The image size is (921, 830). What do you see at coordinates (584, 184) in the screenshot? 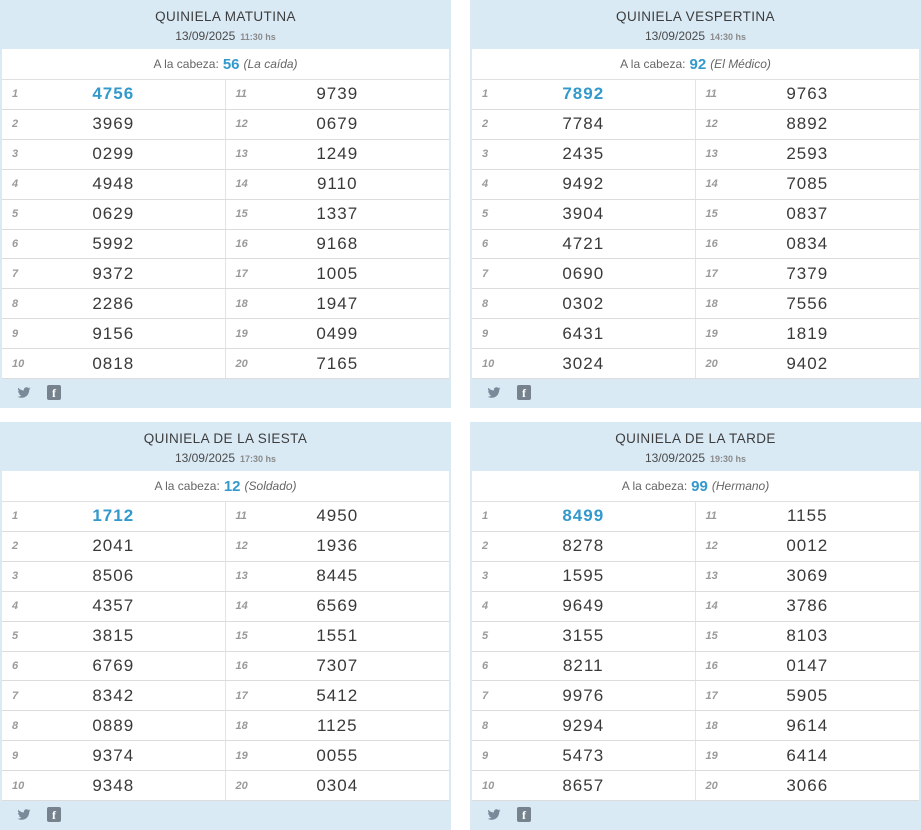
I see `table-cell-left: 4 9492` at bounding box center [584, 184].